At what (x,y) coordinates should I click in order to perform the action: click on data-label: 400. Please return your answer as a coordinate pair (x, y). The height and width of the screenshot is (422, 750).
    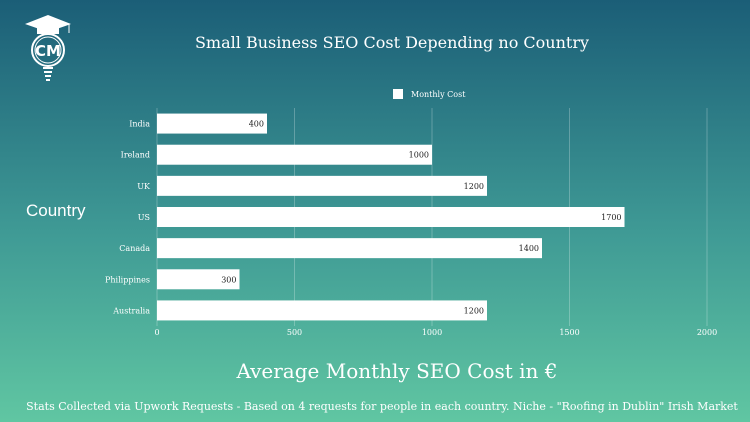
    Looking at the image, I should click on (256, 124).